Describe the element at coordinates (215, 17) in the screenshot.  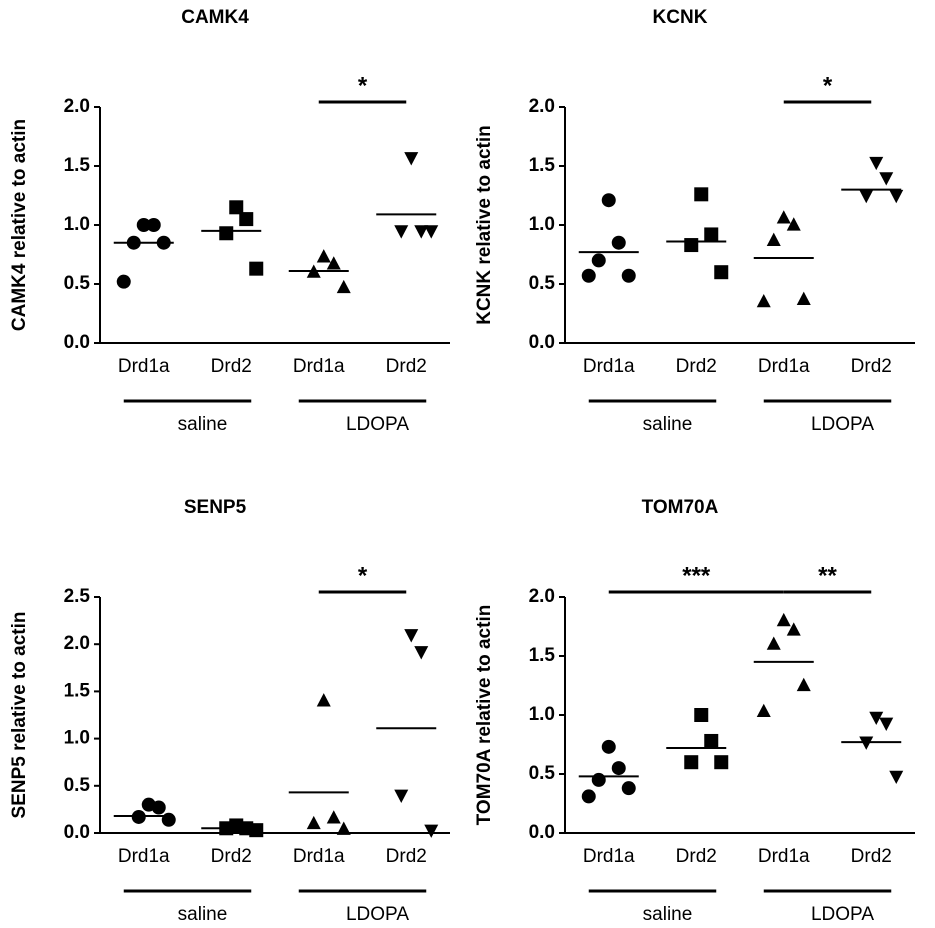
I see `panel-title: CAMK4` at that location.